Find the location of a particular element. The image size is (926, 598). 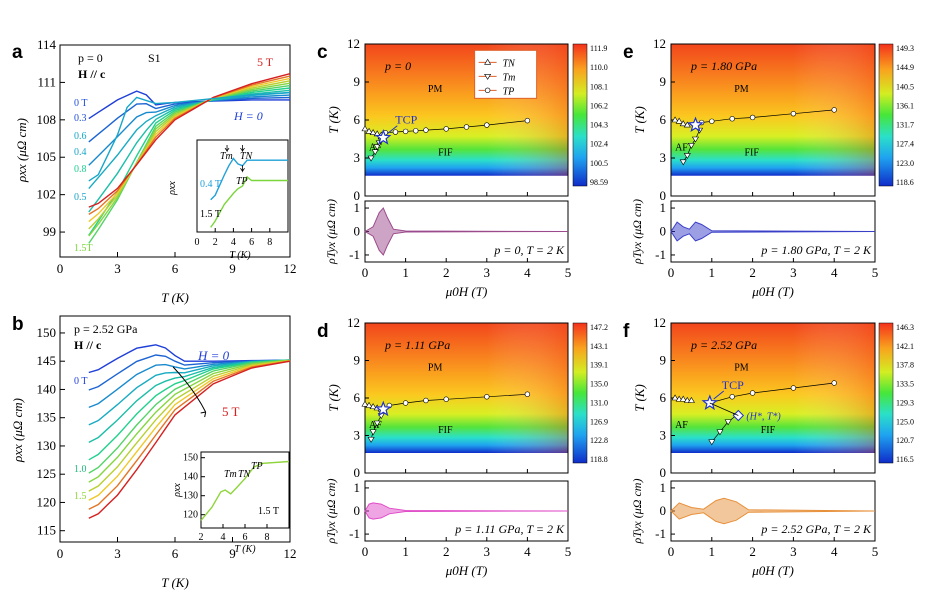

hall-x-tick-label-c: 4 is located at coordinates (527, 272).